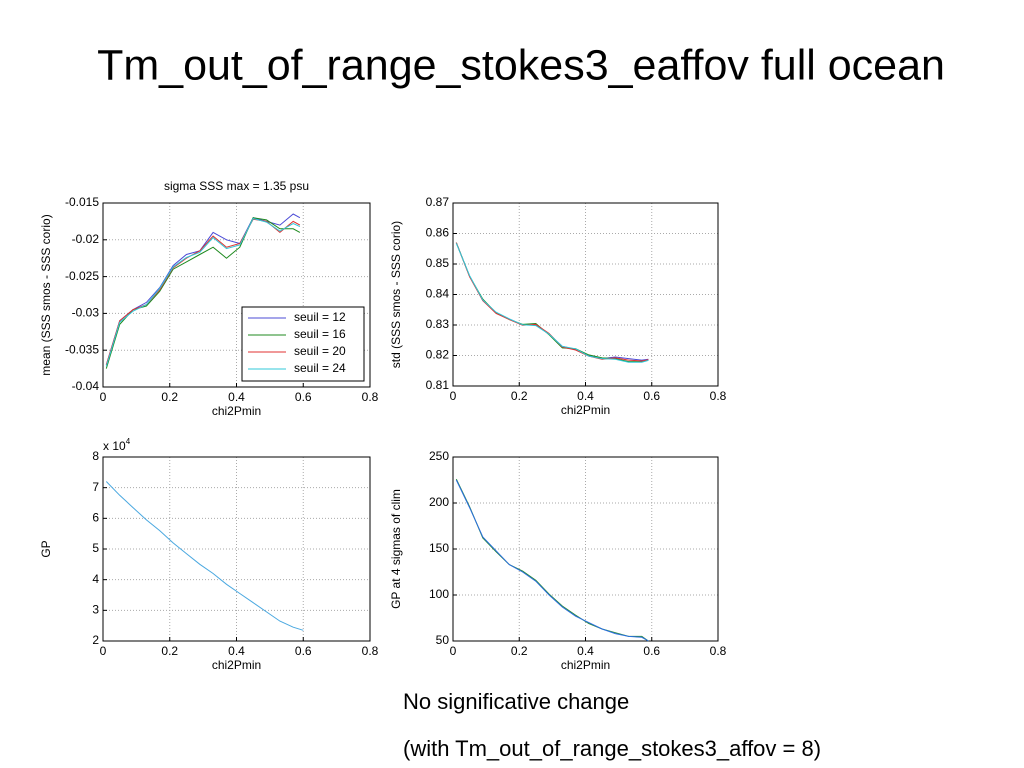 The width and height of the screenshot is (1024, 768). I want to click on y-tick-label: 7, so click(95, 487).